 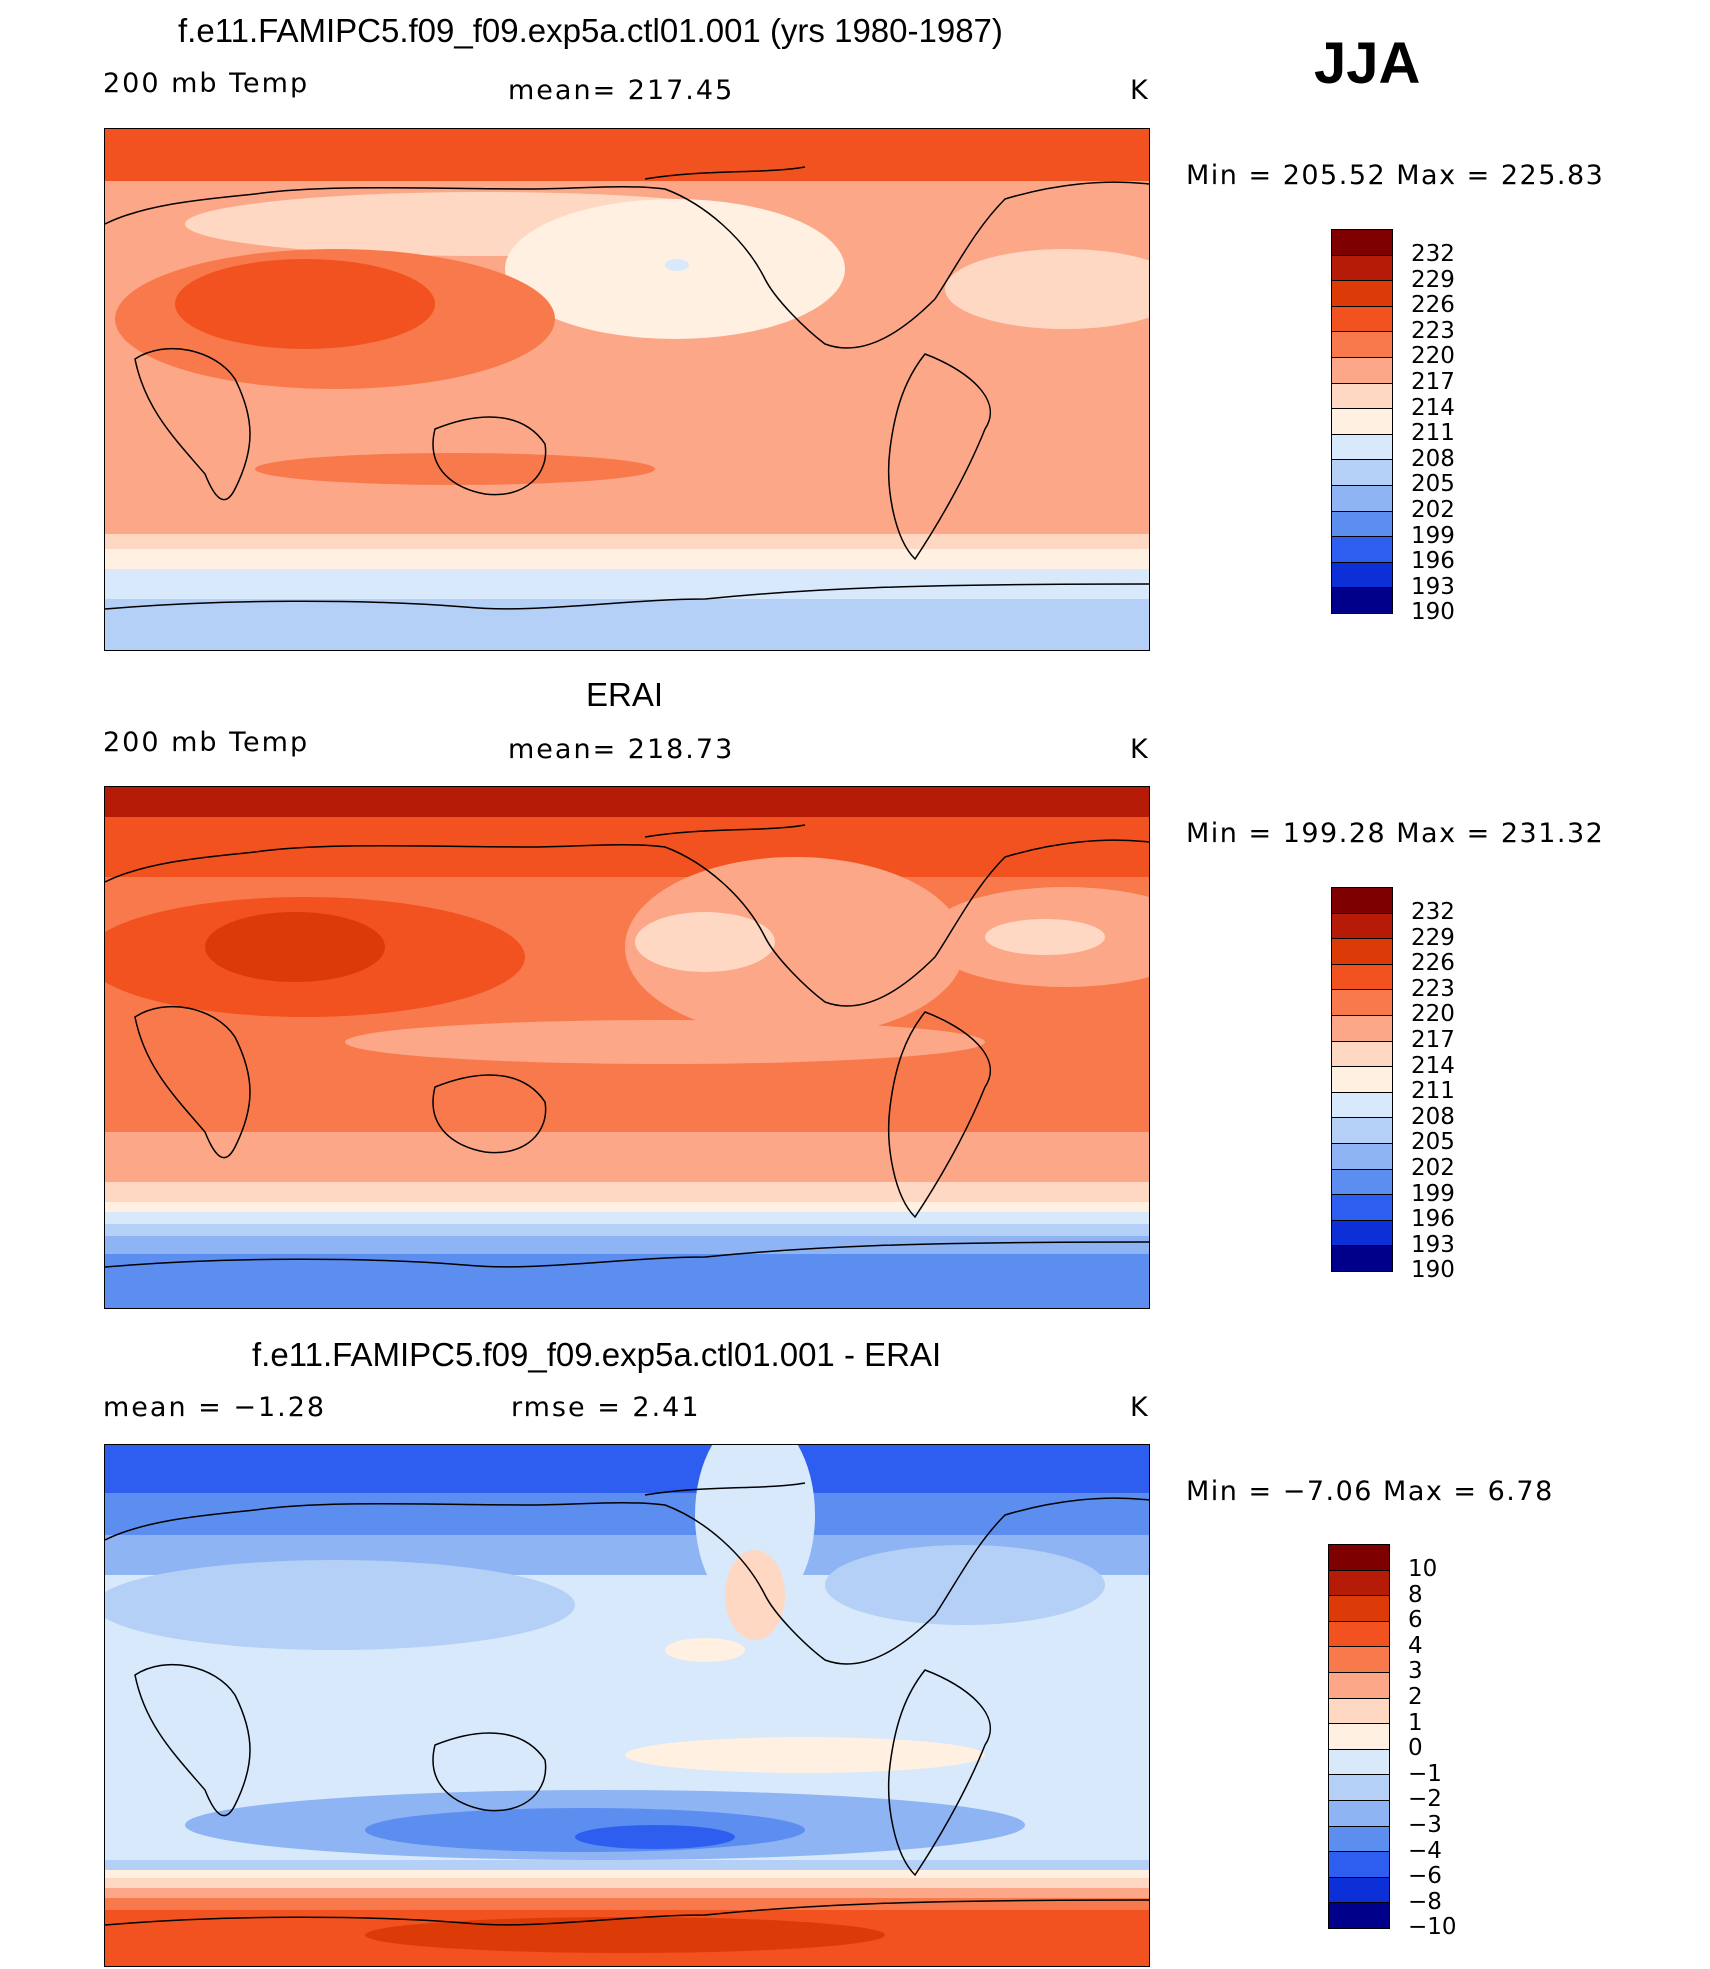 What do you see at coordinates (1425, 1876) in the screenshot?
I see `colorbar-tick-label: −6` at bounding box center [1425, 1876].